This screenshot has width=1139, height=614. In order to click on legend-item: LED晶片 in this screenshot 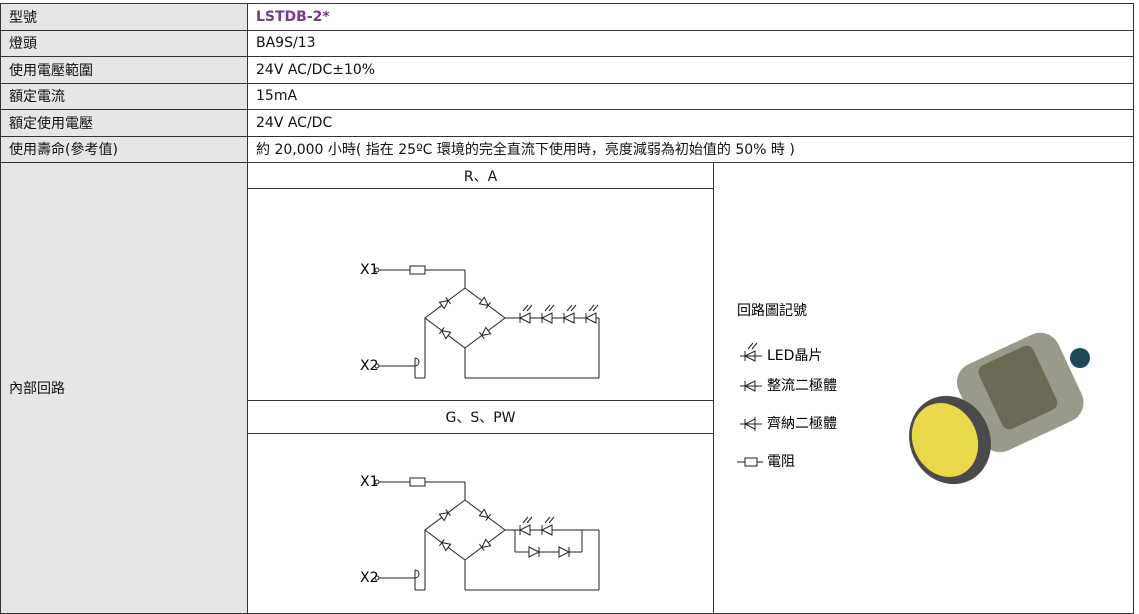, I will do `click(794, 356)`.